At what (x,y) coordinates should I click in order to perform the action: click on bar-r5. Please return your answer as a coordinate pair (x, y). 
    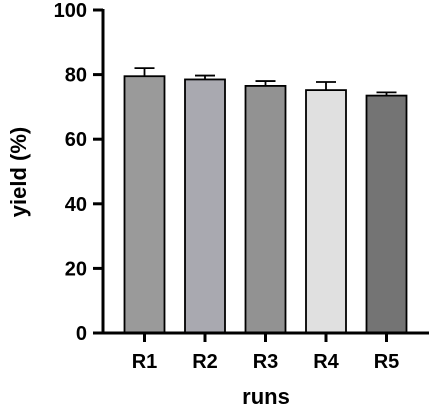
    Looking at the image, I should click on (386, 214).